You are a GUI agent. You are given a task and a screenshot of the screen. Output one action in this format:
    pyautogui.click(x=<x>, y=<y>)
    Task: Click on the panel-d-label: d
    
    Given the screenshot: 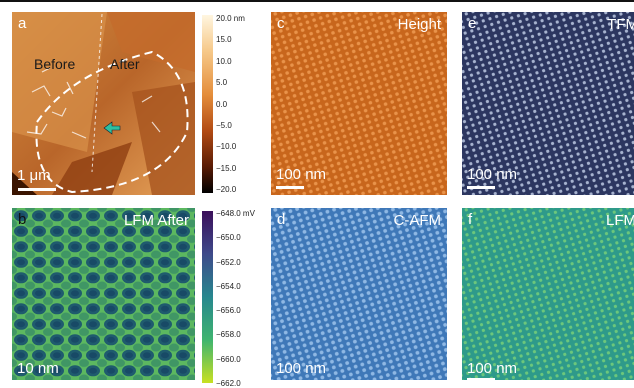 What is the action you would take?
    pyautogui.click(x=281, y=219)
    